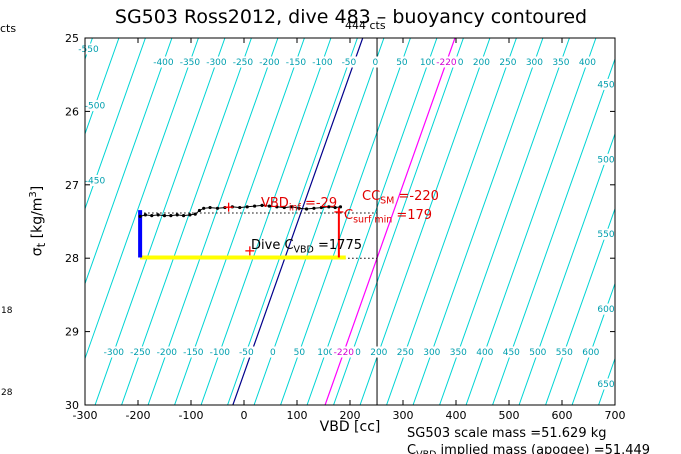 This screenshot has width=681, height=454. Describe the element at coordinates (72, 405) in the screenshot. I see `y-tick-label: 30` at that location.